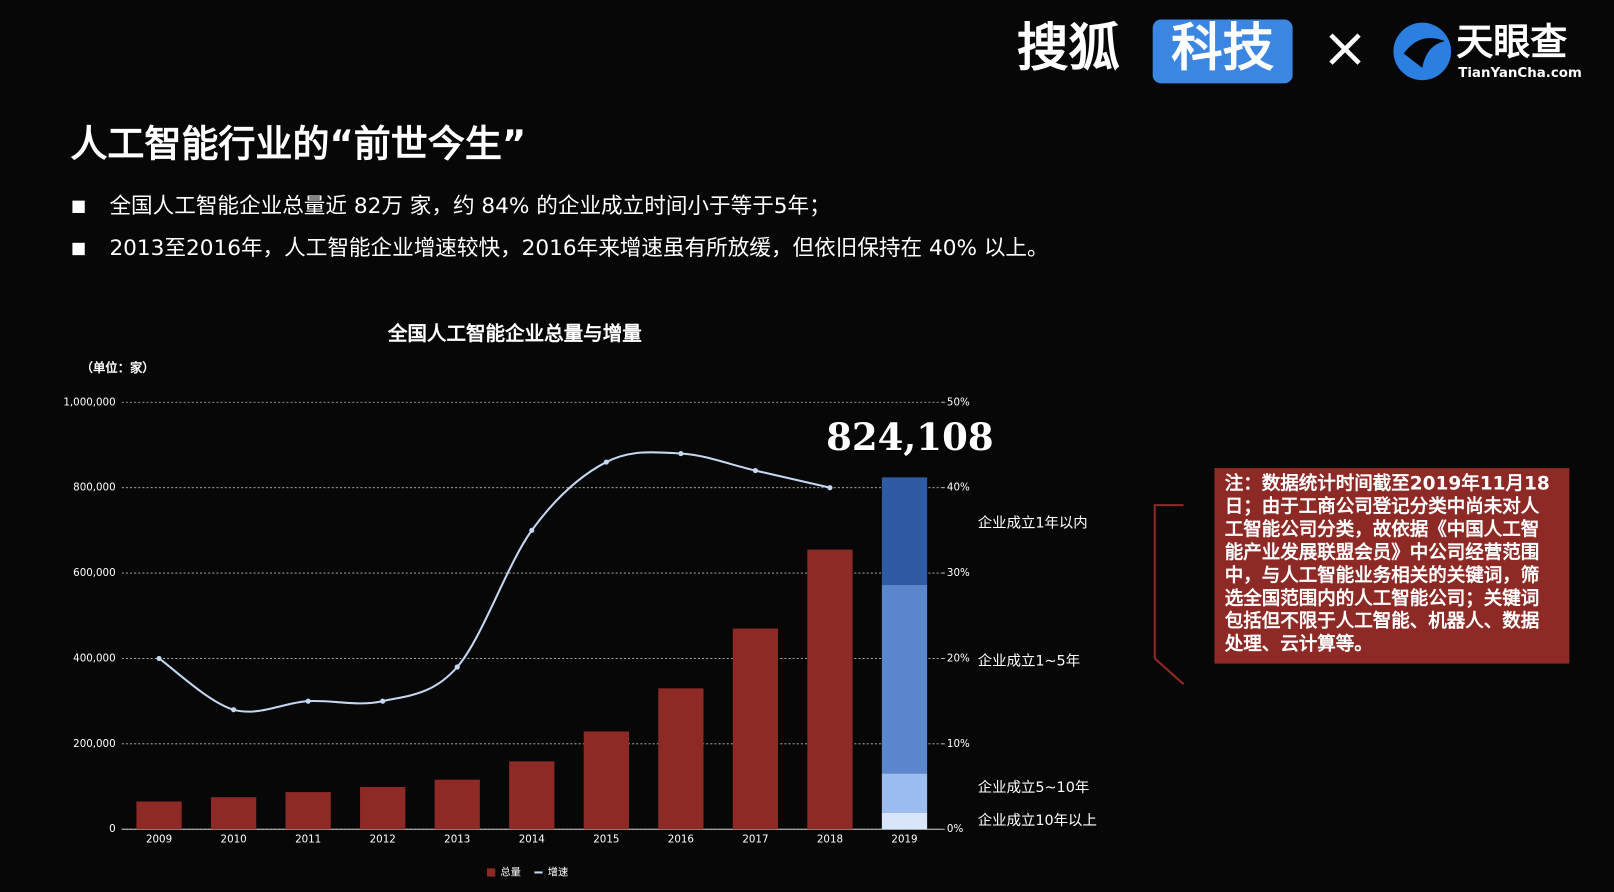  Describe the element at coordinates (1382, 598) in the screenshot. I see `note-line: 选全国范围内的人工智能公司；关键词` at that location.